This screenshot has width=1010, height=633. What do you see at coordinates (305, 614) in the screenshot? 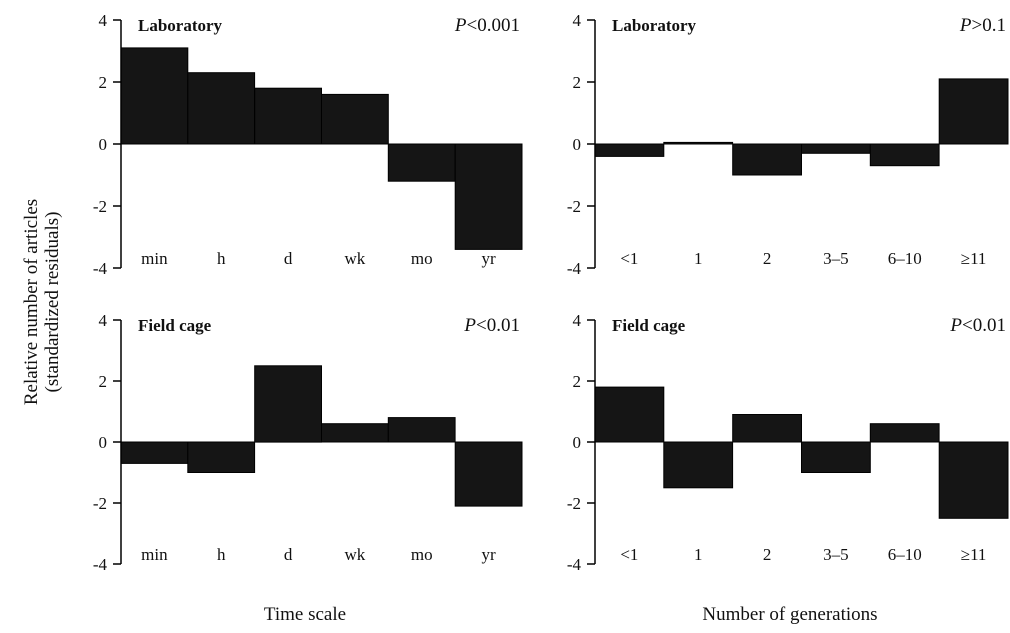
I see `x-axis-title-left: Time scale` at bounding box center [305, 614].